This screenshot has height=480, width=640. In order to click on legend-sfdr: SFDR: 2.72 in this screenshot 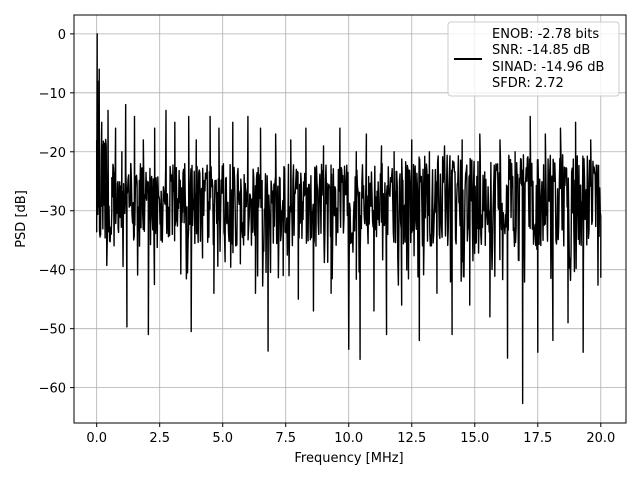, I will do `click(528, 83)`.